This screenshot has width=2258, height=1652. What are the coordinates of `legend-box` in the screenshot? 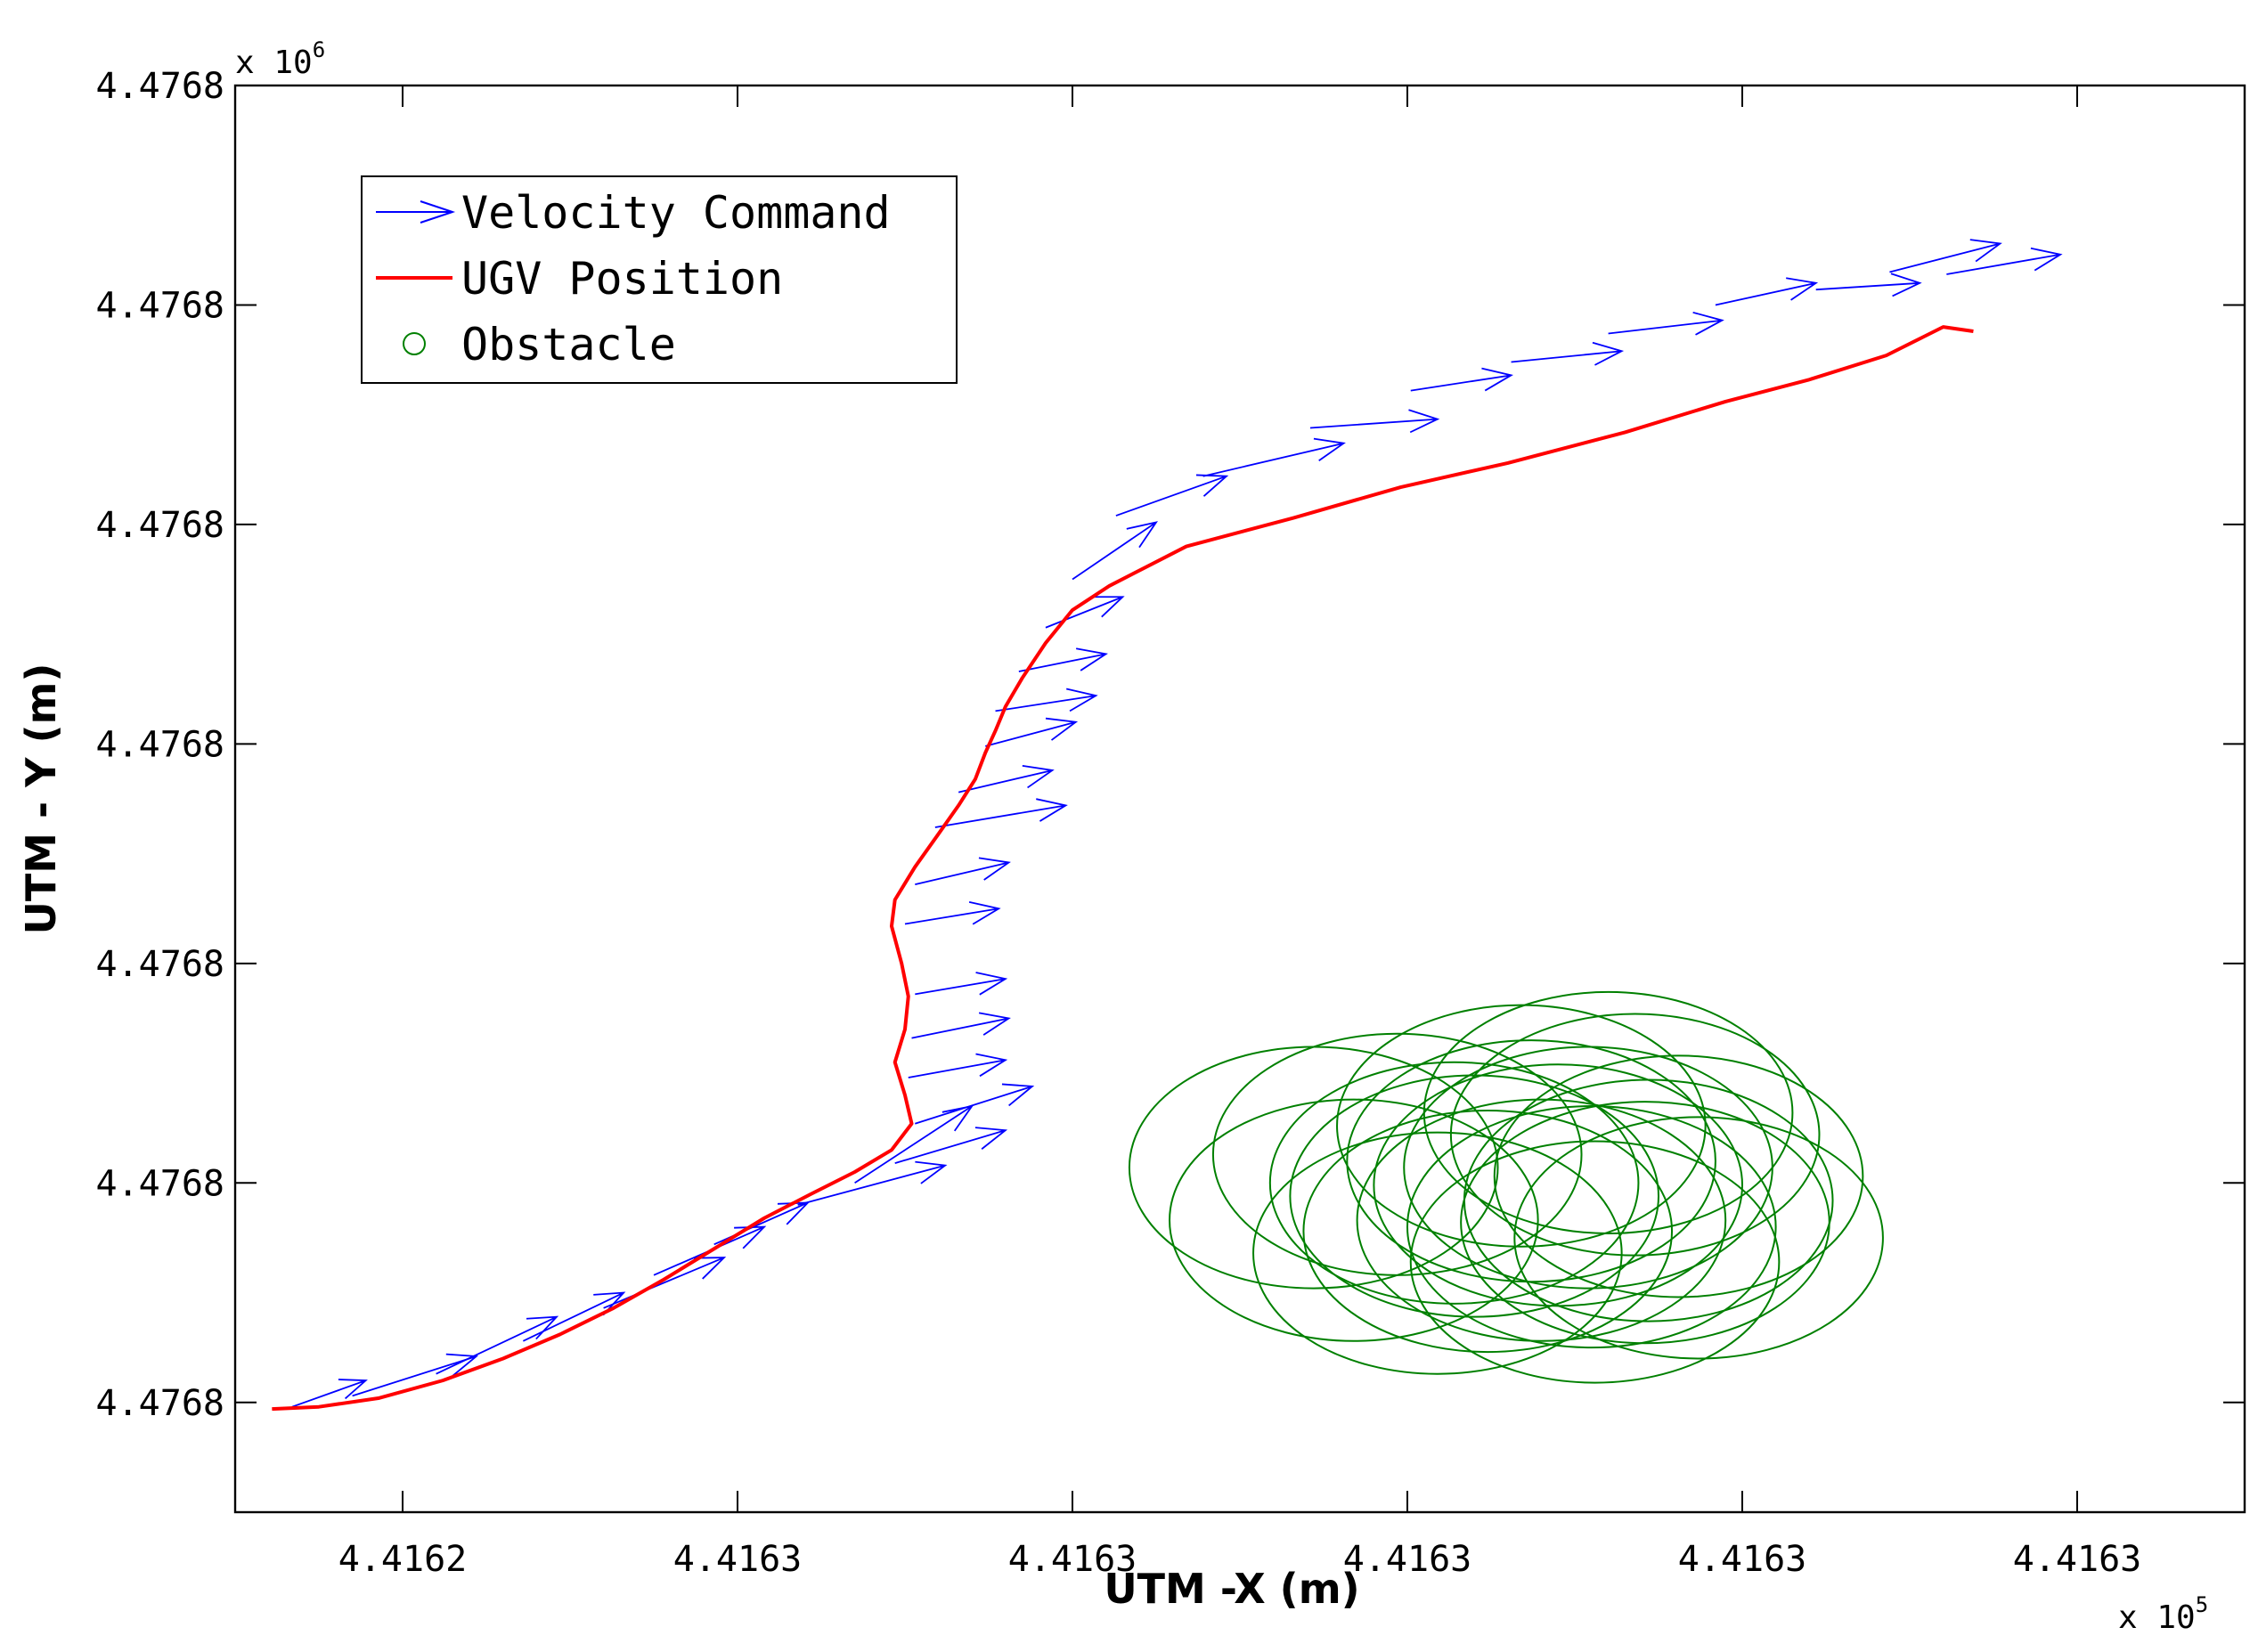 It's located at (659, 279).